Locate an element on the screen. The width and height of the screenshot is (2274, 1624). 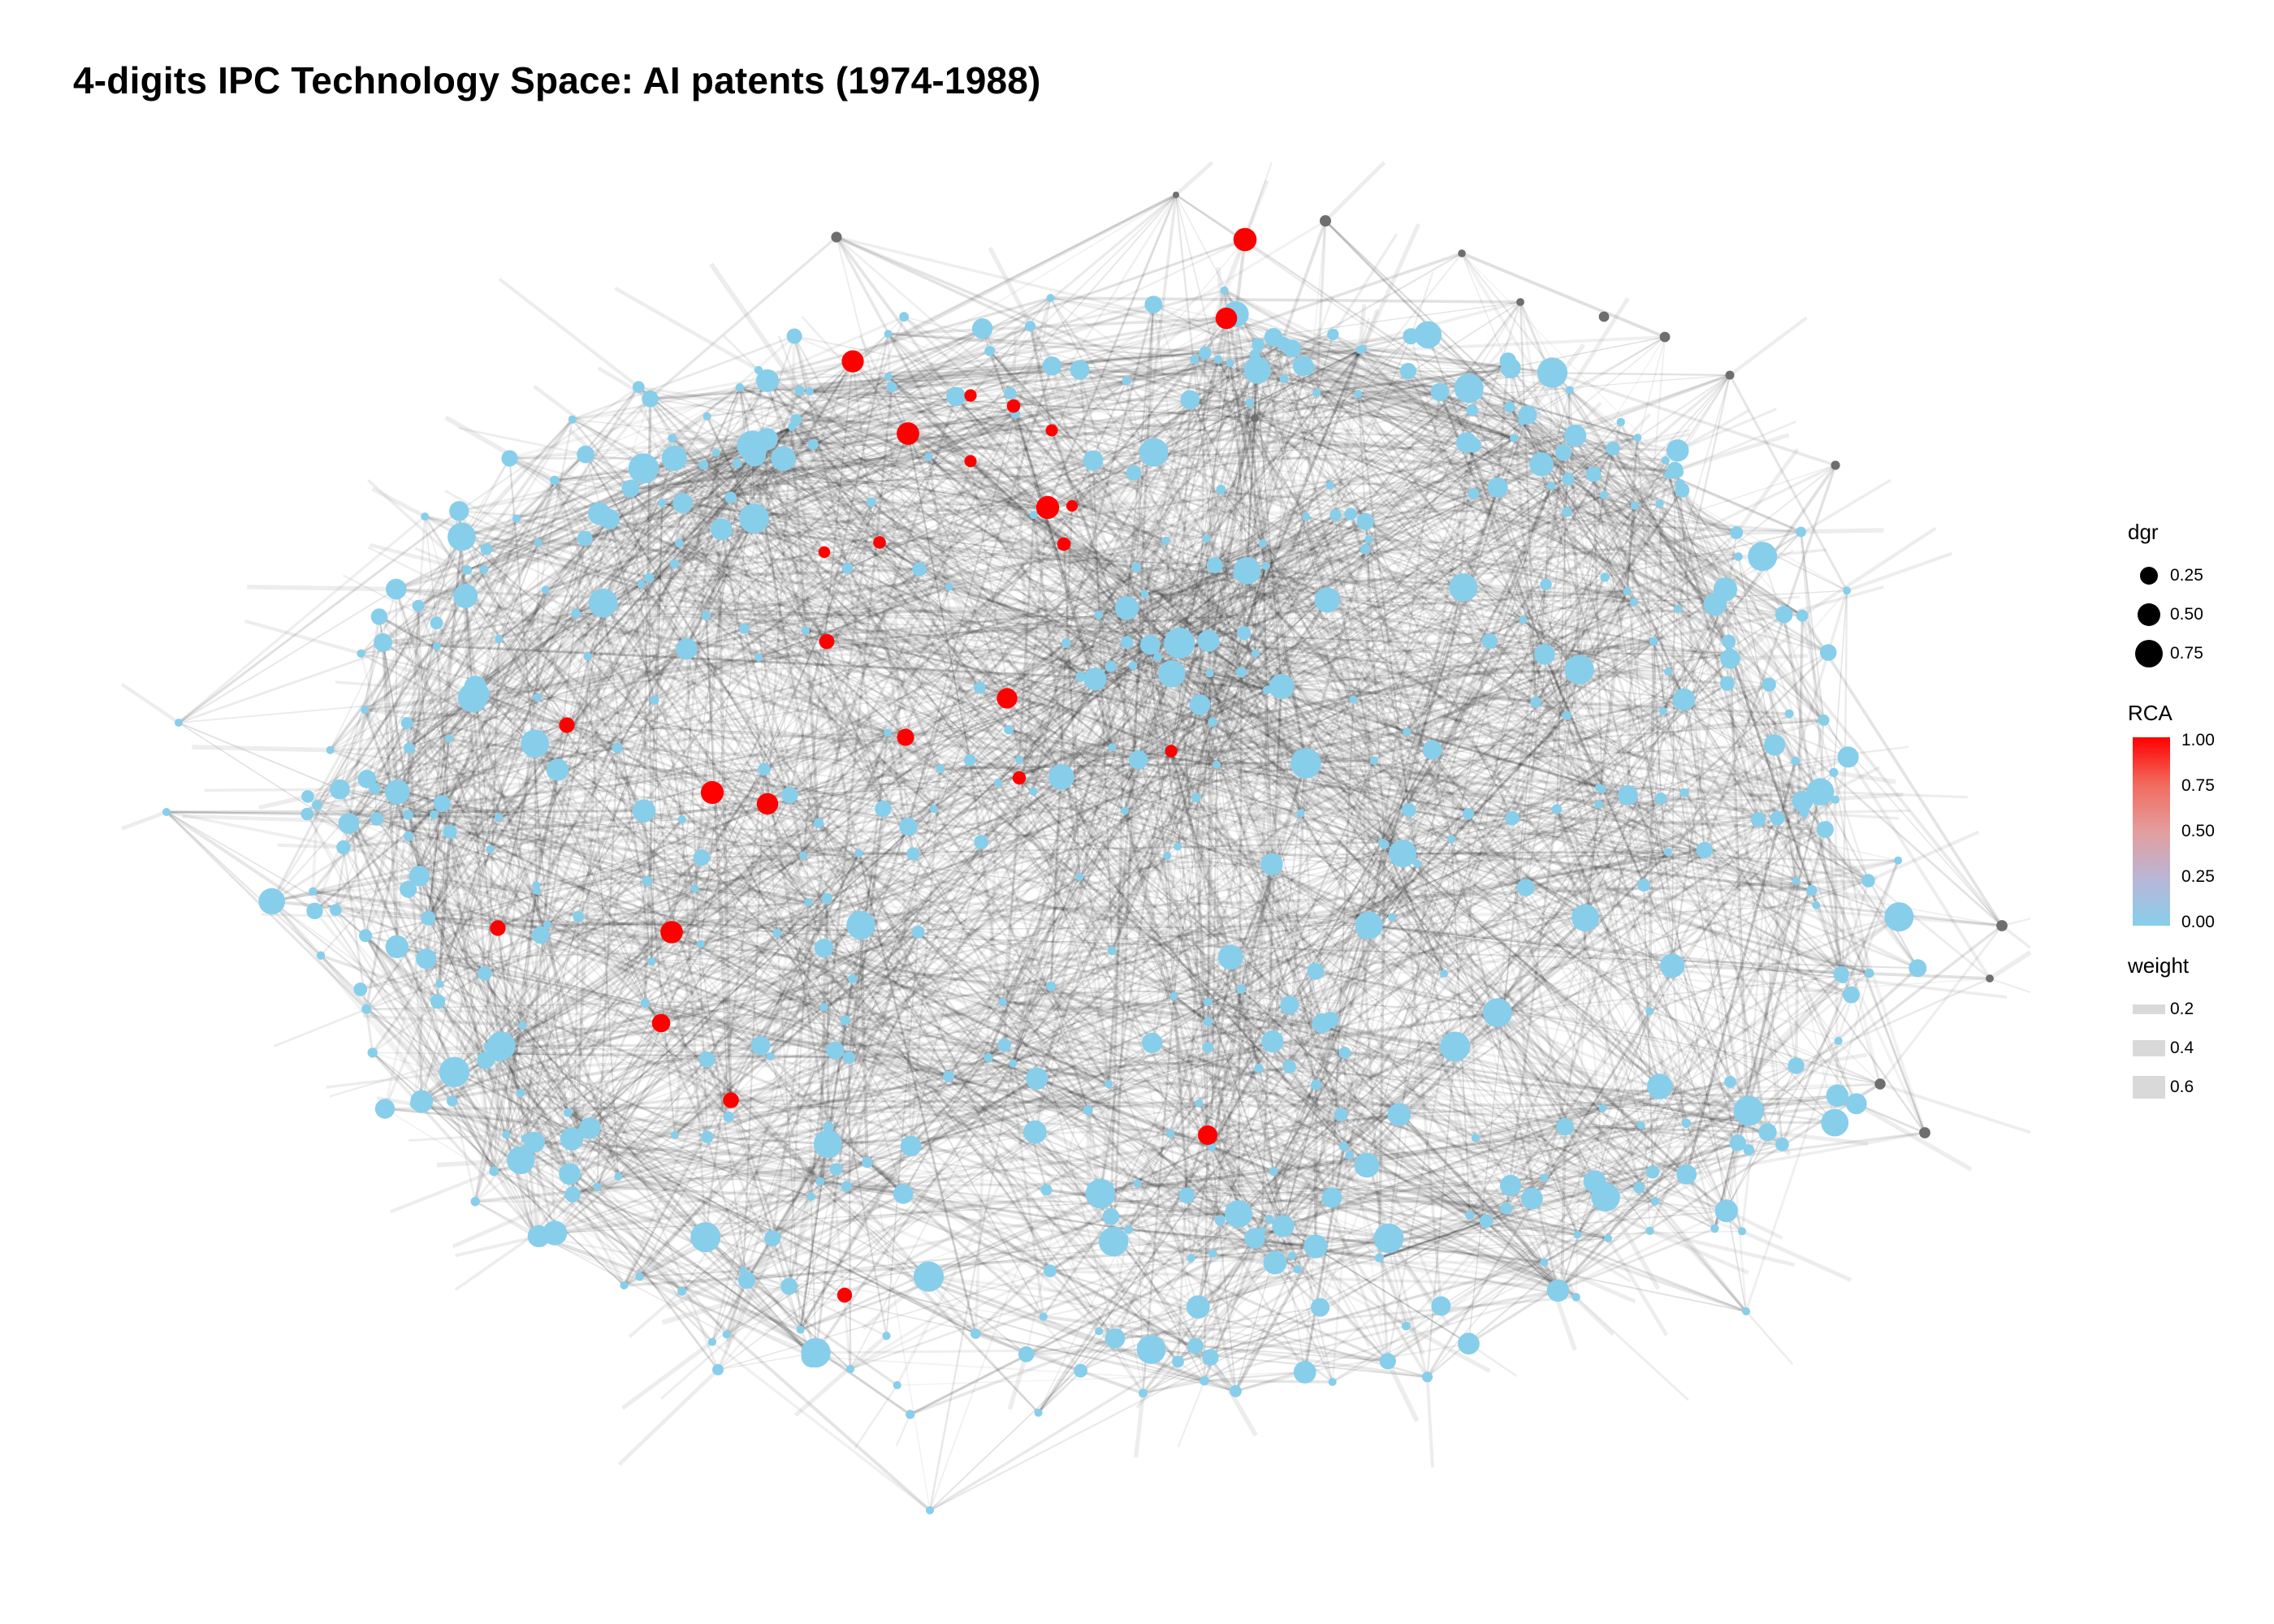
legend-weight-label: 0.6 is located at coordinates (2182, 1088).